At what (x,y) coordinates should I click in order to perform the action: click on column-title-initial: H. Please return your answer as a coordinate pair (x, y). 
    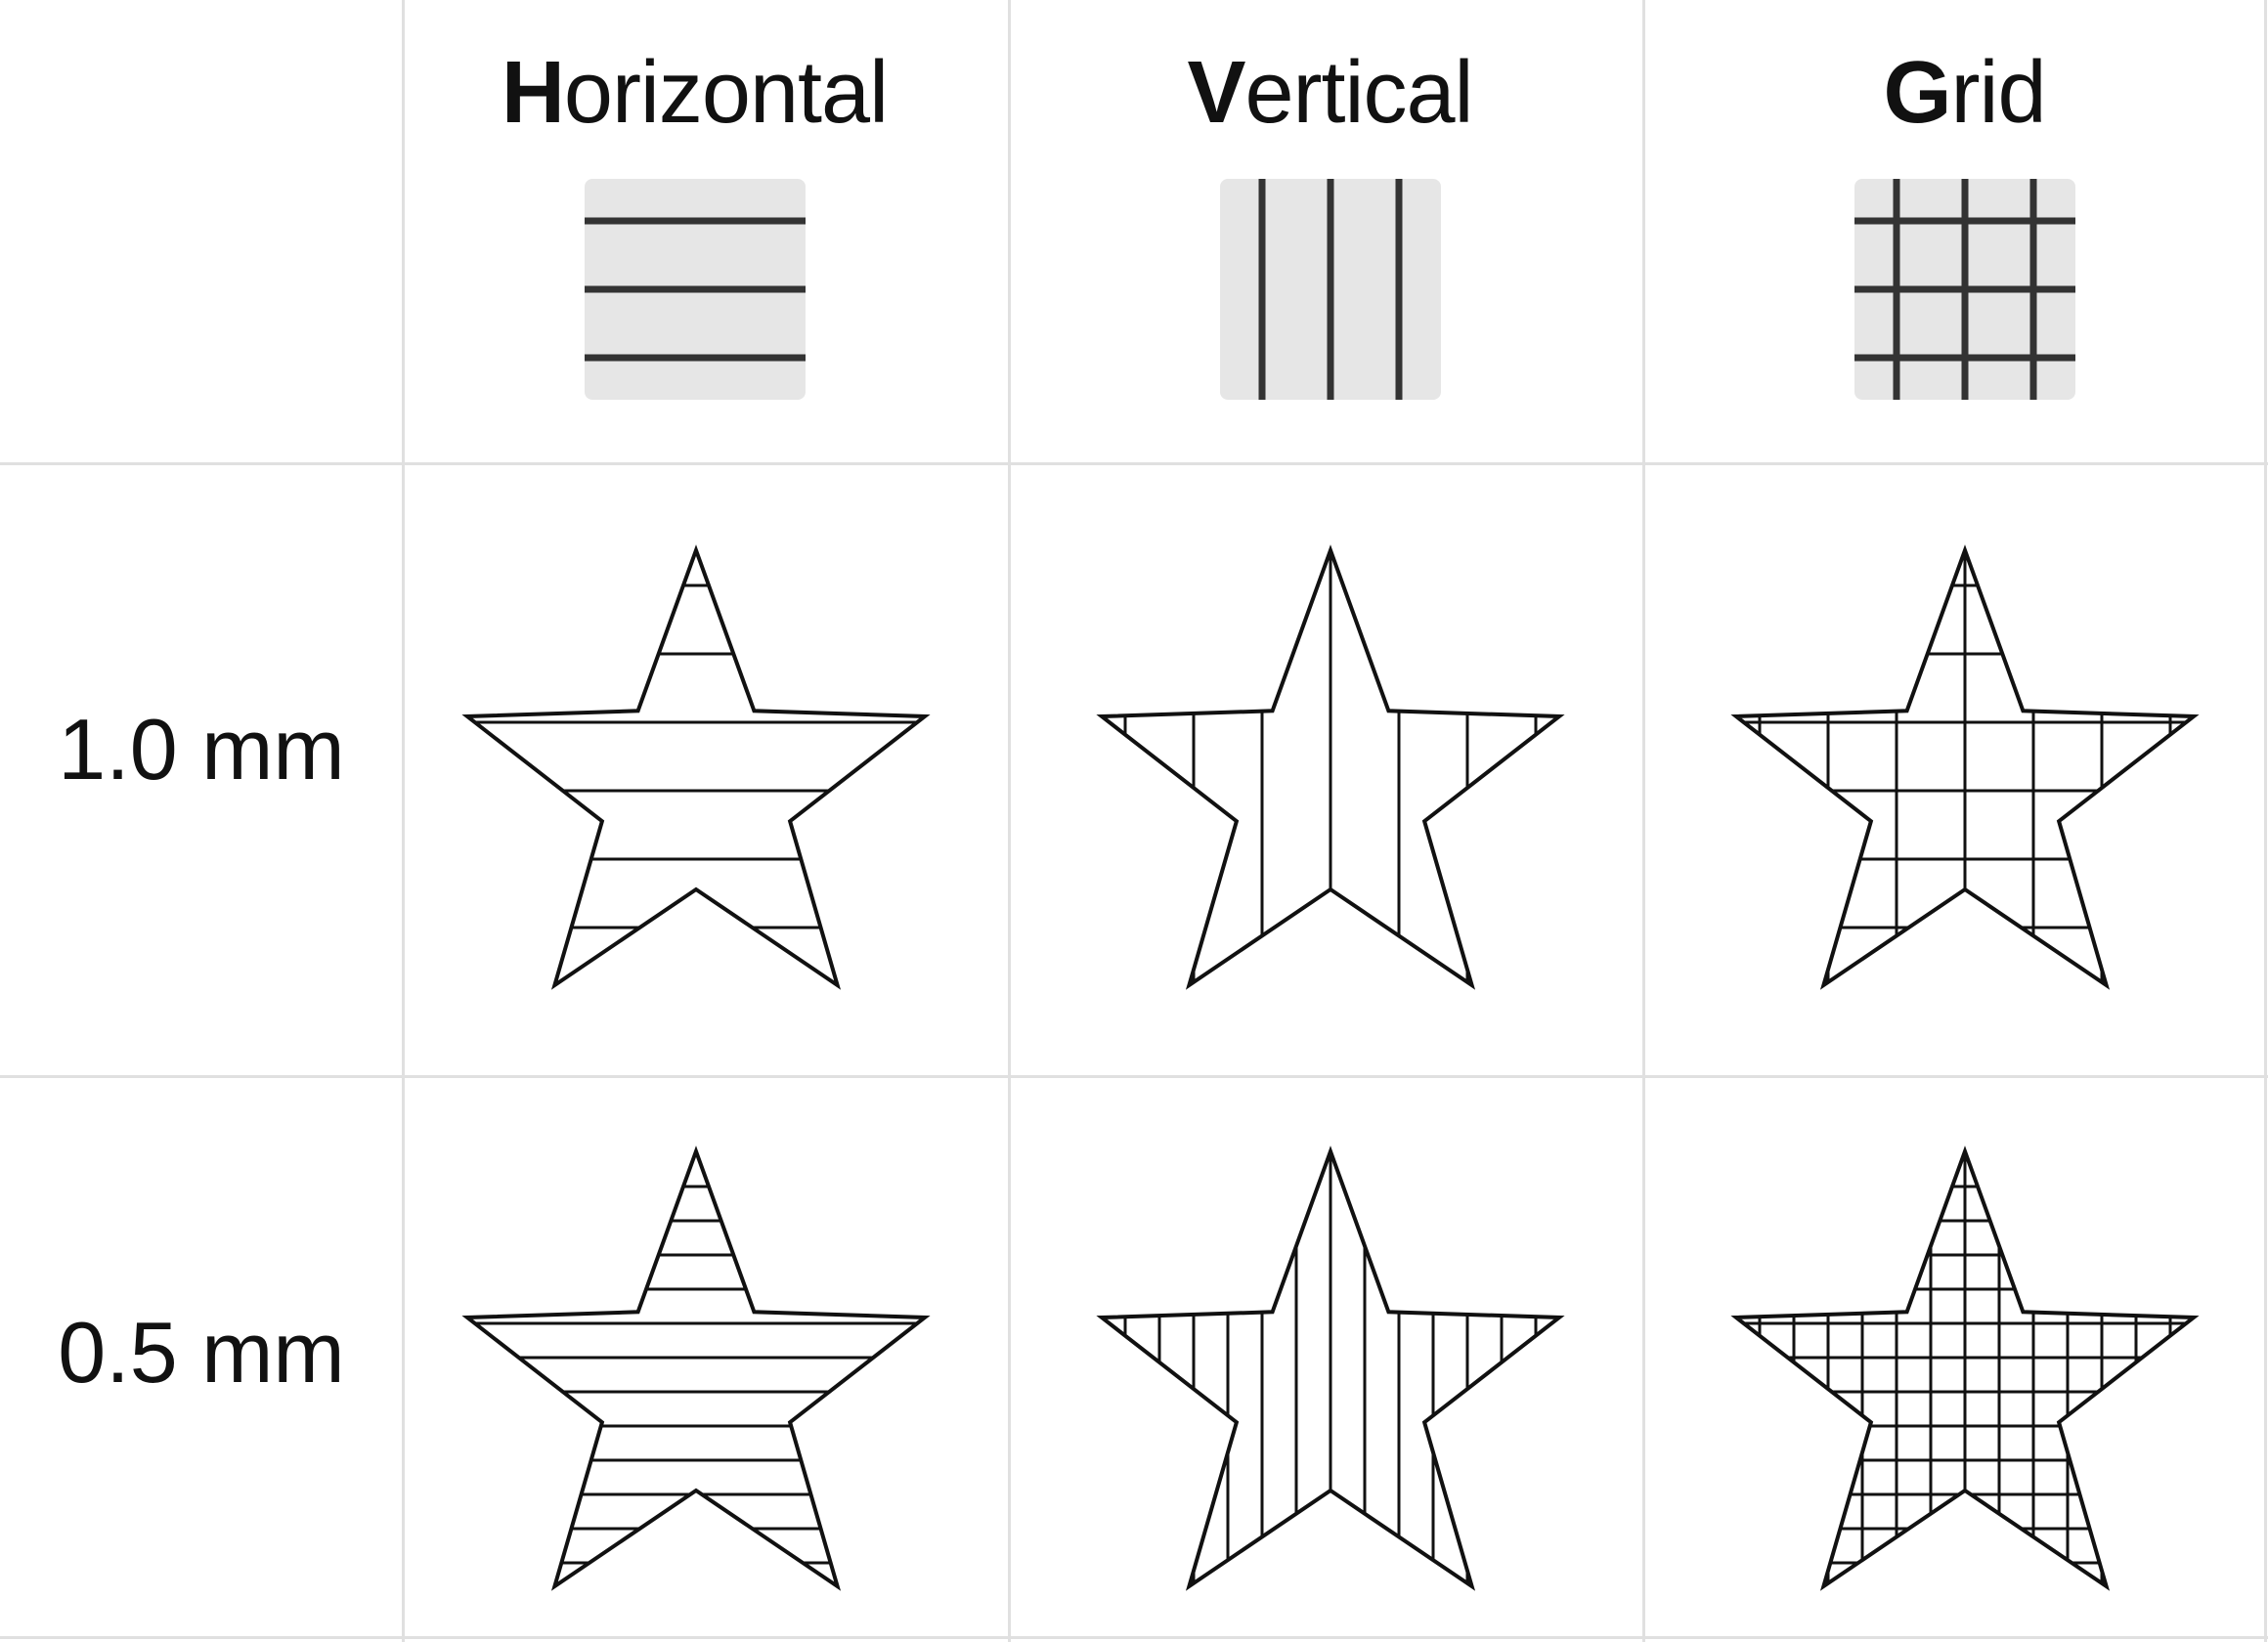
    Looking at the image, I should click on (533, 93).